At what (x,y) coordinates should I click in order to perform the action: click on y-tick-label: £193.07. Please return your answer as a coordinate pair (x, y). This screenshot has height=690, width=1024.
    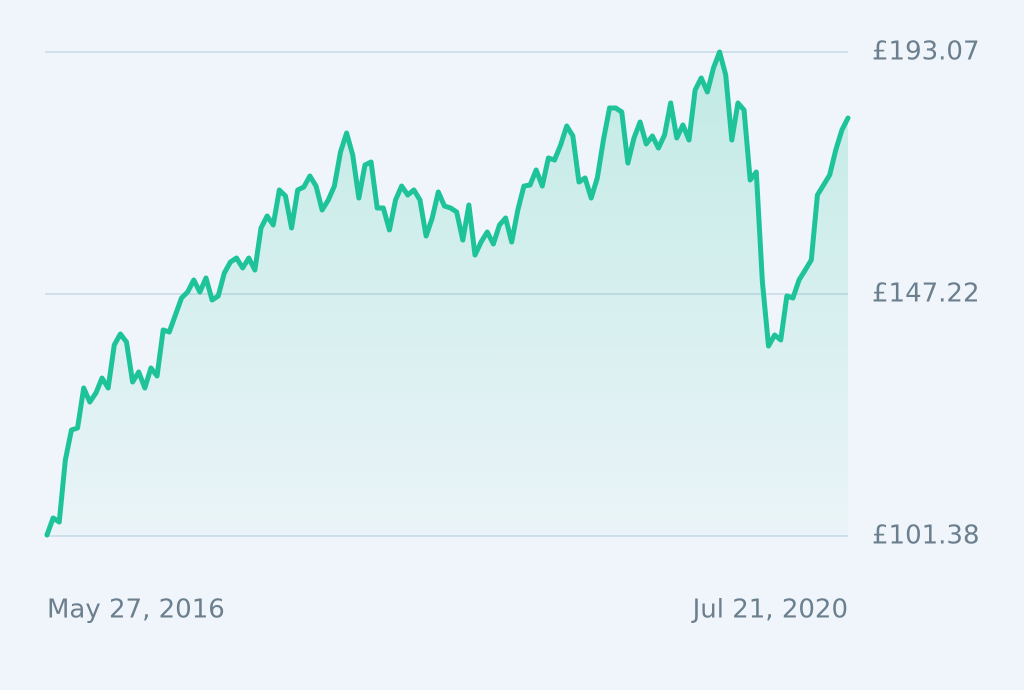
    Looking at the image, I should click on (926, 52).